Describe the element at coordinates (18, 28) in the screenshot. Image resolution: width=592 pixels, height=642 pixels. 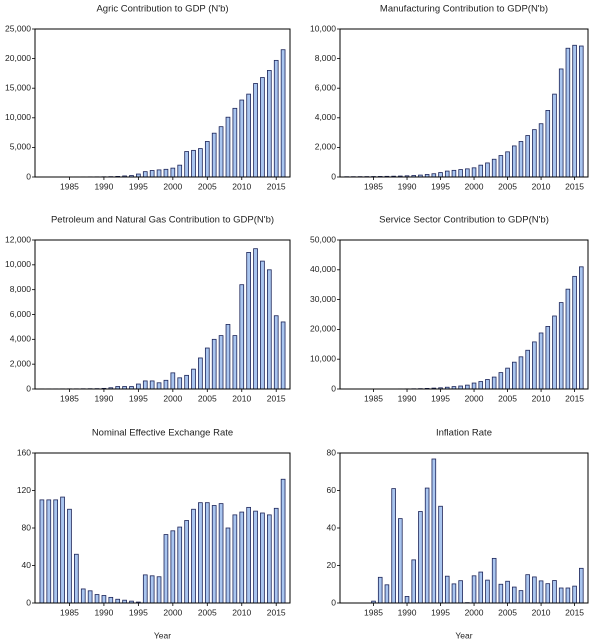
I see `y-tick-label: 25,000` at that location.